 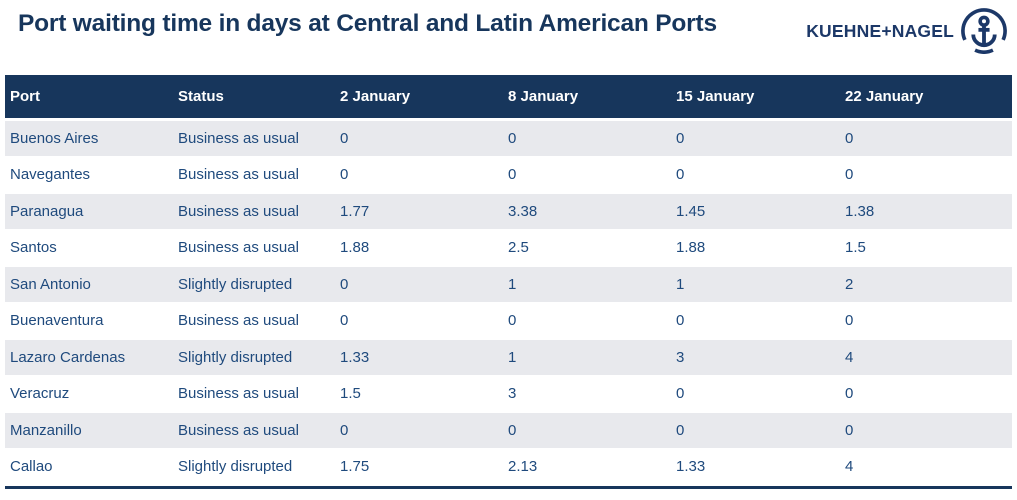 I want to click on value-cell: 1.45, so click(x=755, y=212).